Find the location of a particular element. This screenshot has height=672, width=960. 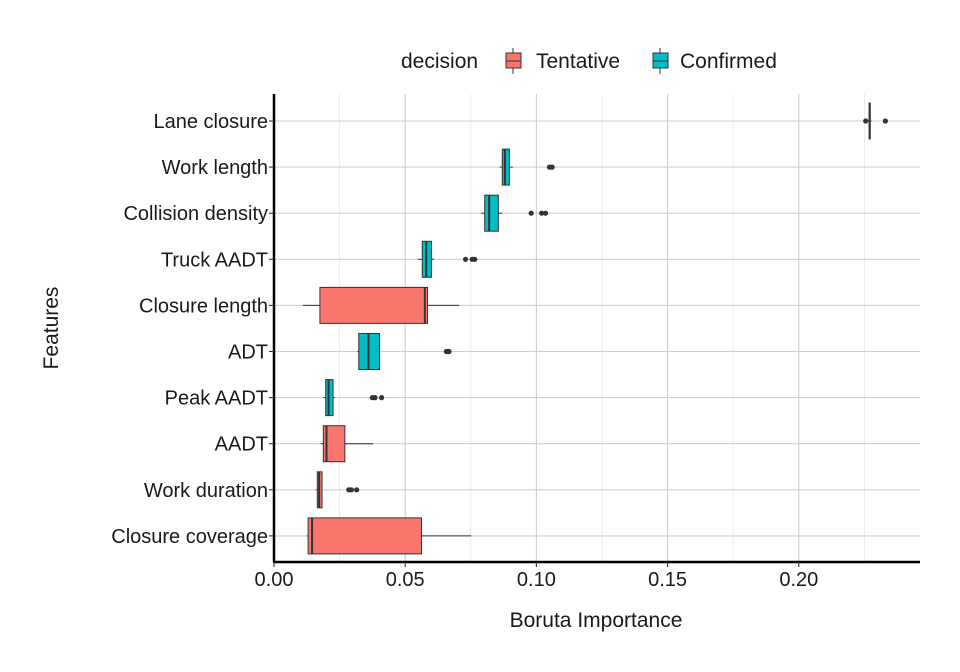

y-tick-label: Lane closure is located at coordinates (210, 122).